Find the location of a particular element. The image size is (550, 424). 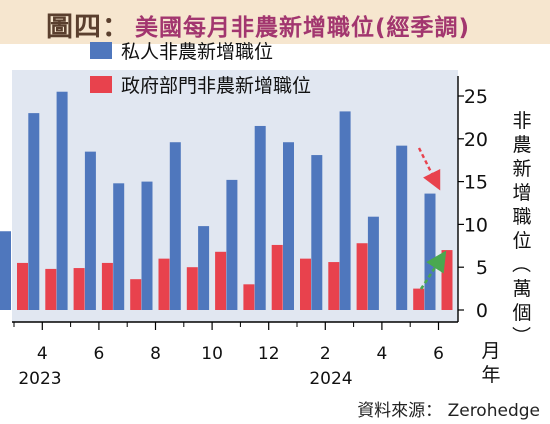

x-tick-label-2023-10: 10 is located at coordinates (212, 354).